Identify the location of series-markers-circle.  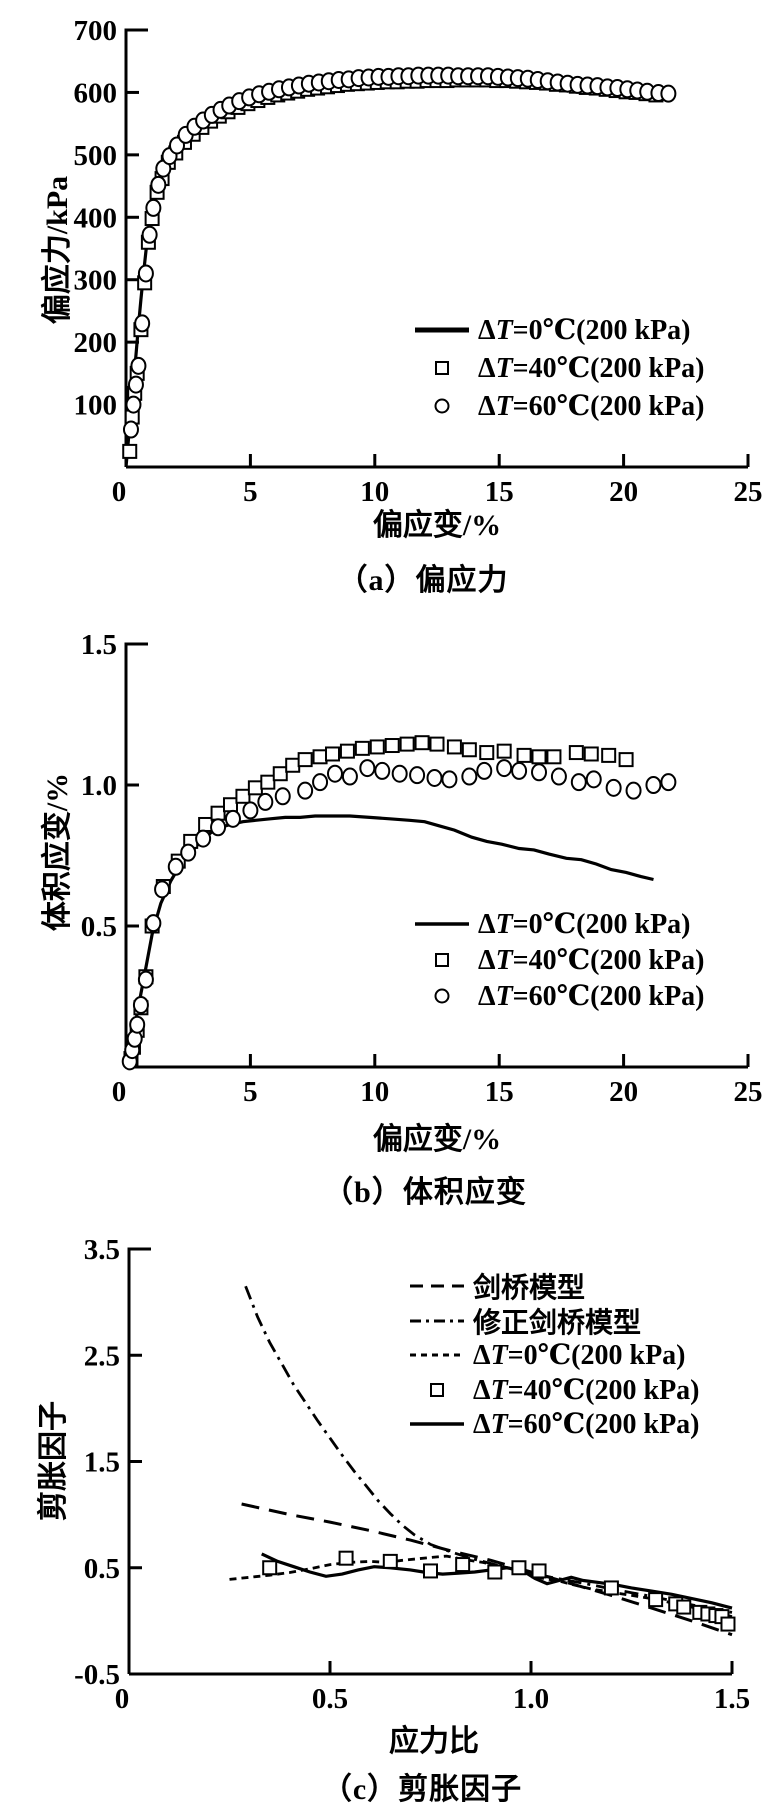
(399, 915).